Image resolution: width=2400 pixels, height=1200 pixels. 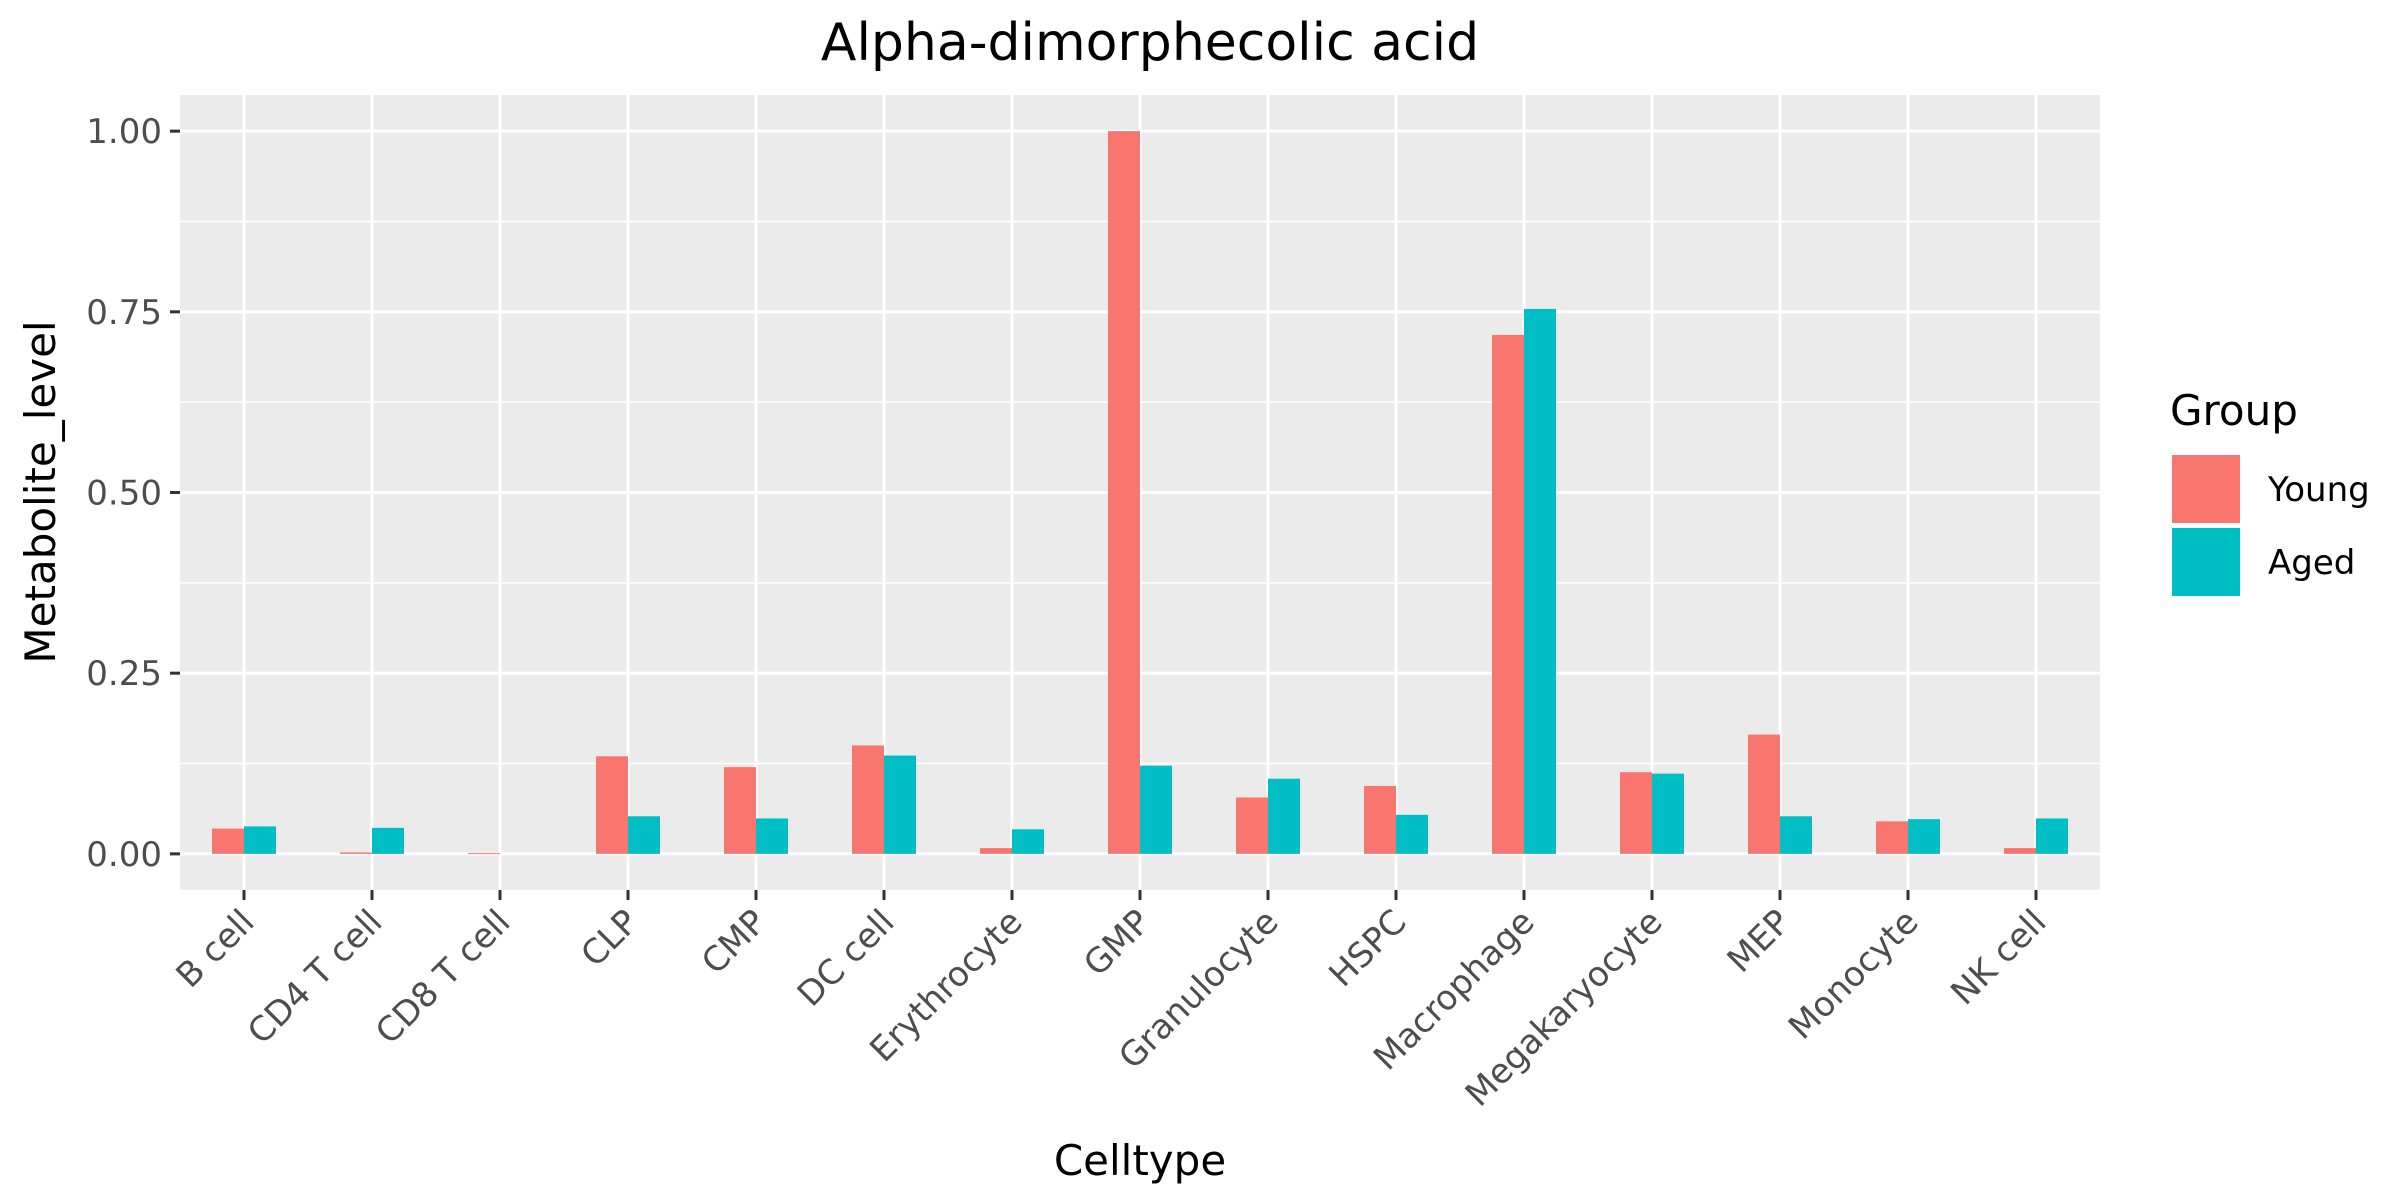 I want to click on y-tick-label: 1.00, so click(x=124, y=132).